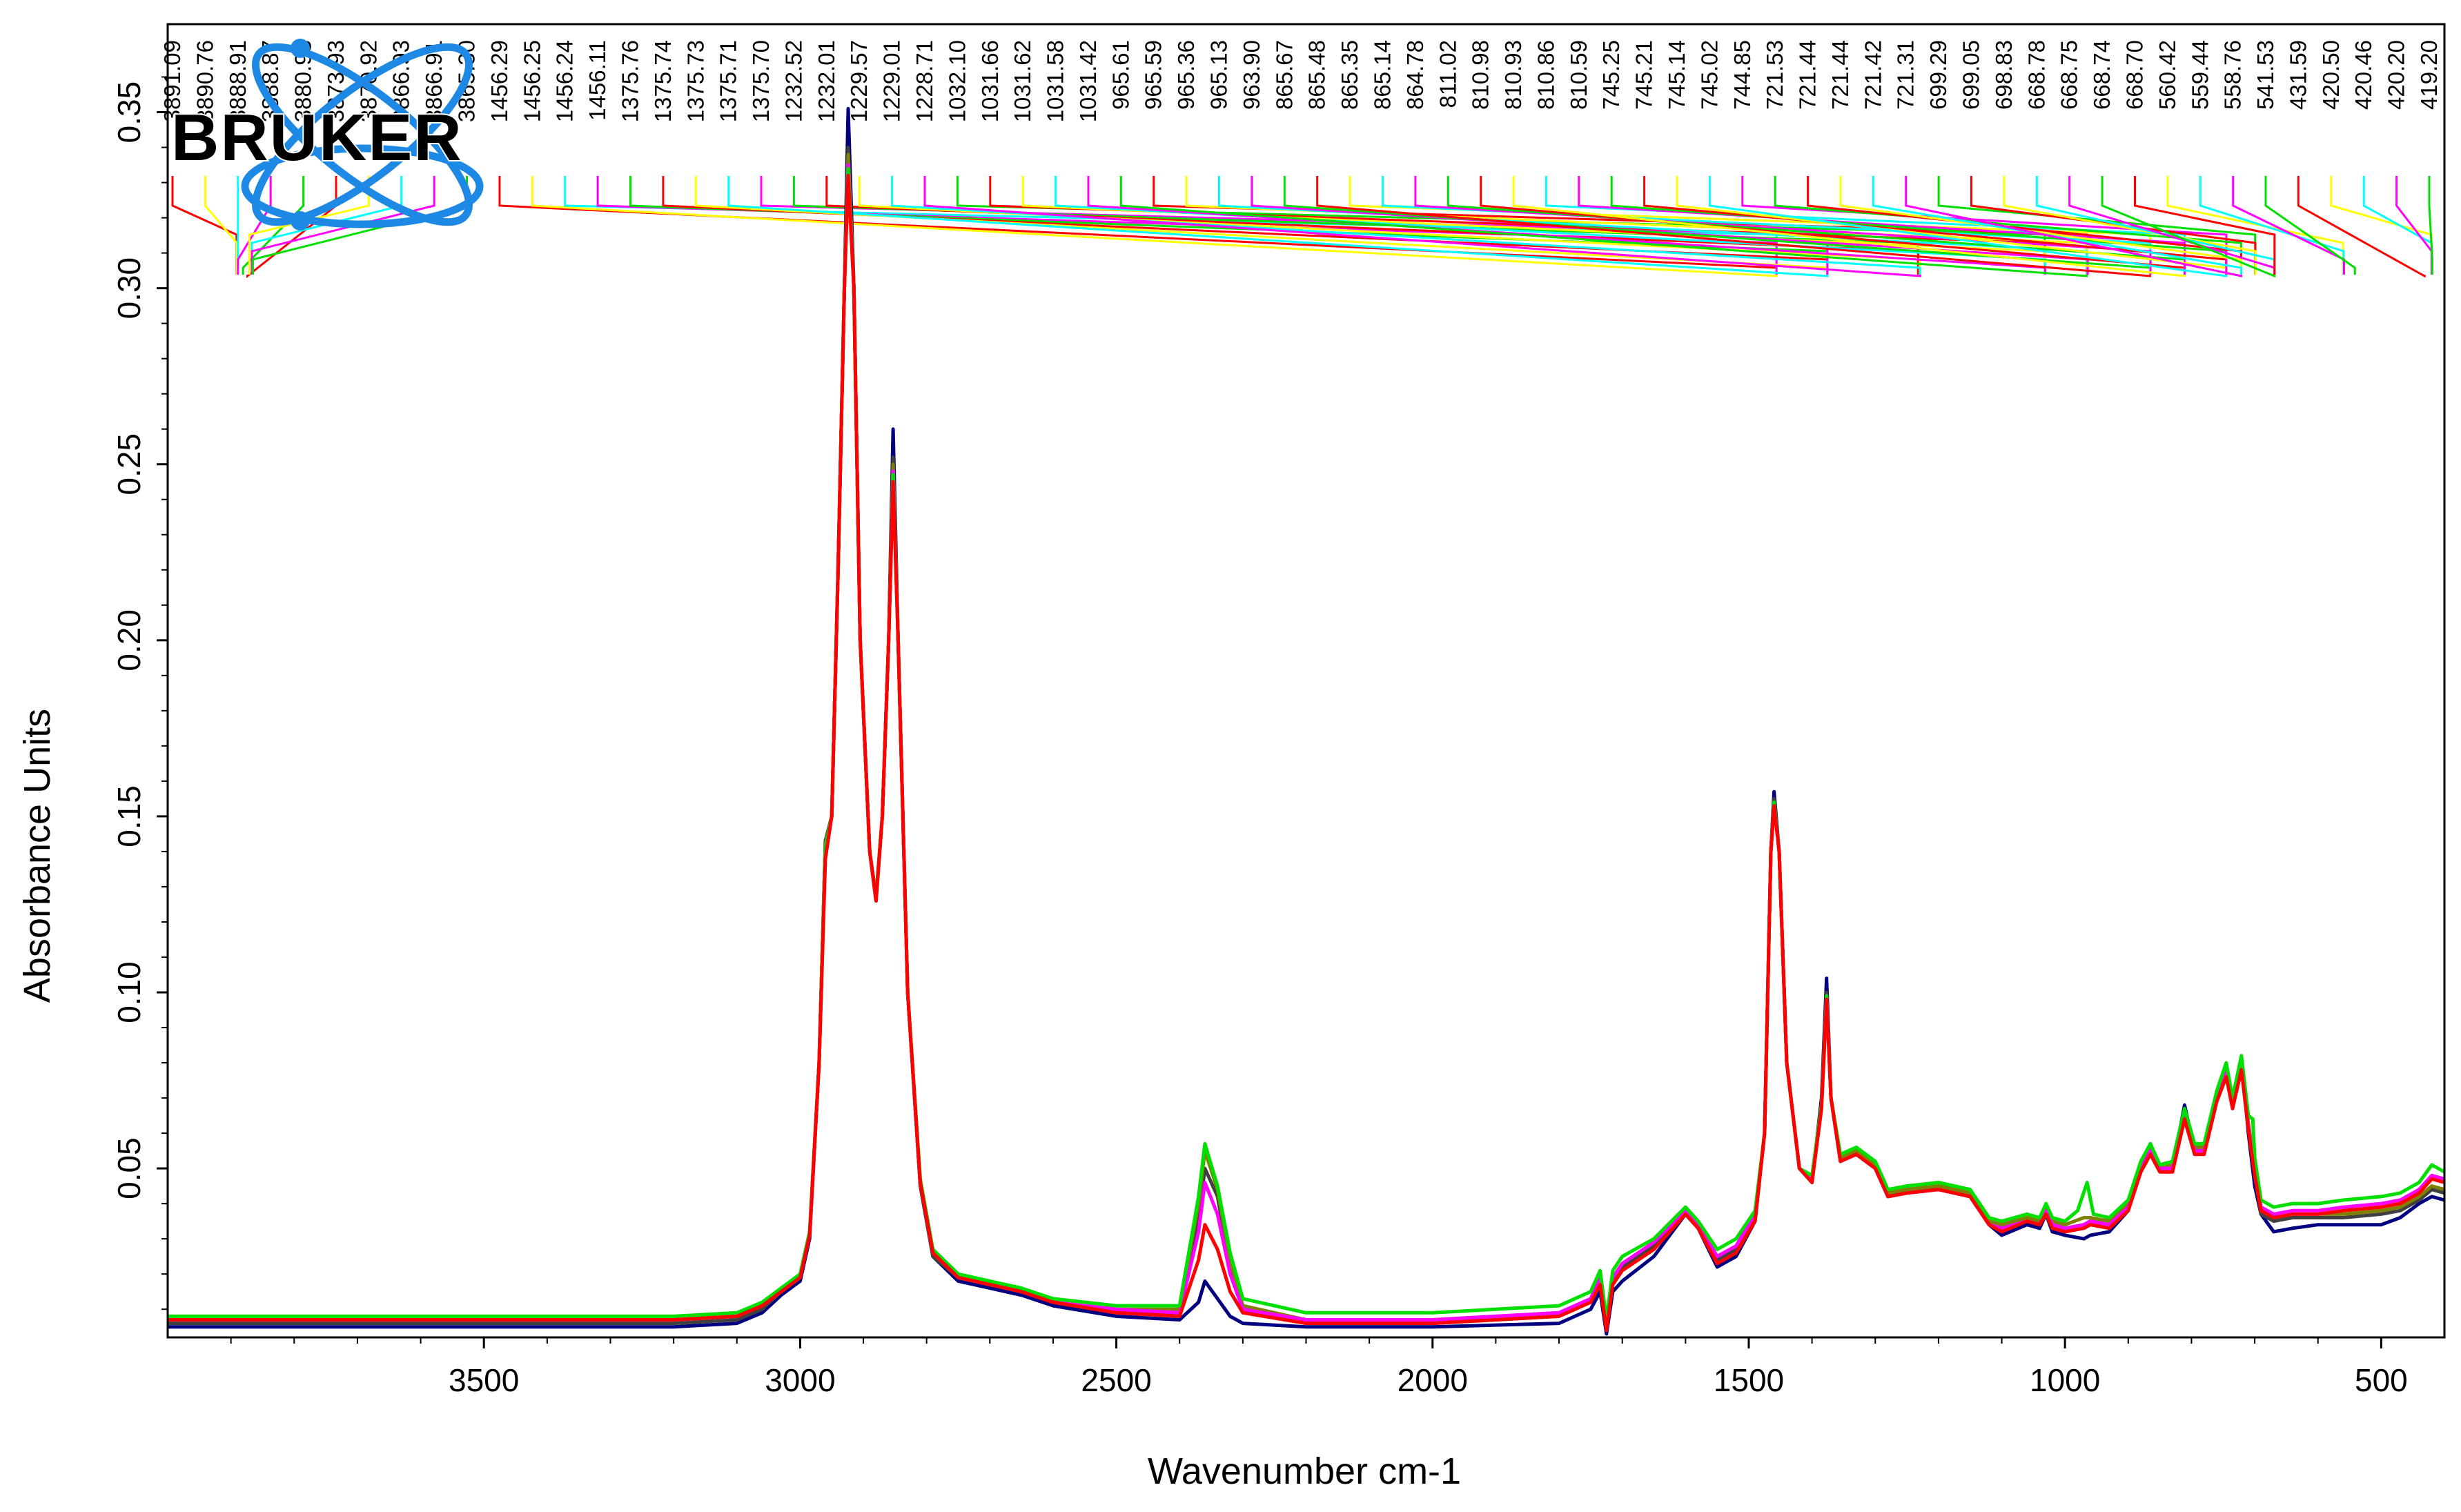 The height and width of the screenshot is (1512, 2461). What do you see at coordinates (2069, 75) in the screenshot?
I see `peak-label: 668.75` at bounding box center [2069, 75].